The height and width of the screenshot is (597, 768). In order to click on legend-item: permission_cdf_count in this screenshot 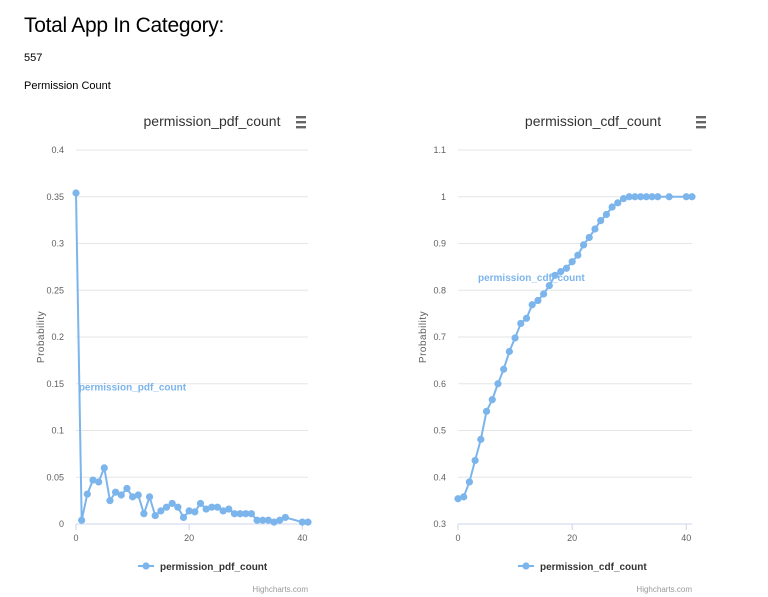, I will do `click(582, 567)`.